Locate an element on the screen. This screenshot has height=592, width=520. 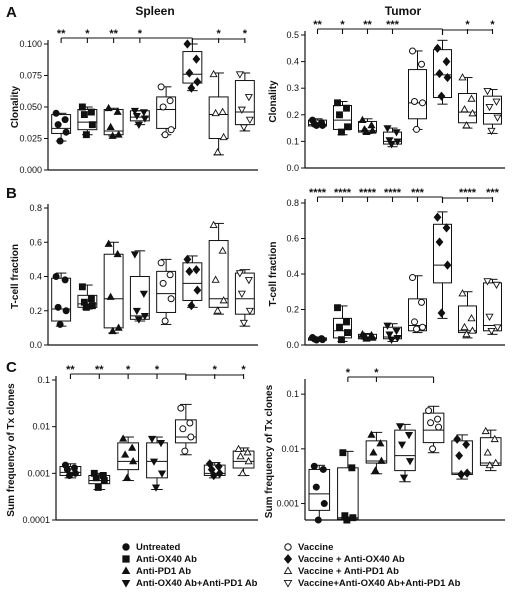
chart-a-tumor-sig-label: *** is located at coordinates (393, 25).